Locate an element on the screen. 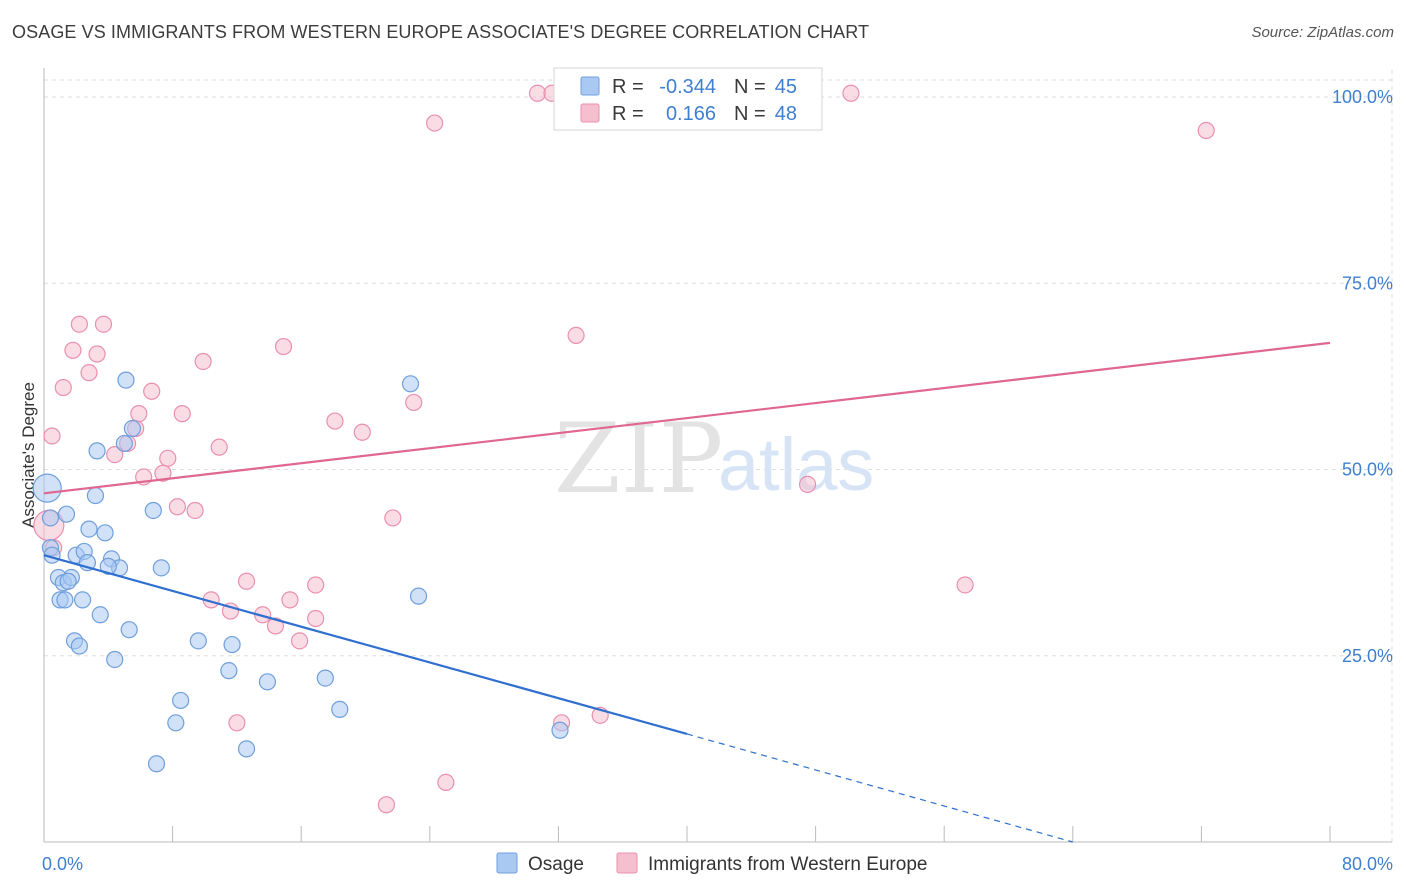  stats-legend: R = -0.344 N = 45 R = 0.166 N = 48 is located at coordinates (688, 99).